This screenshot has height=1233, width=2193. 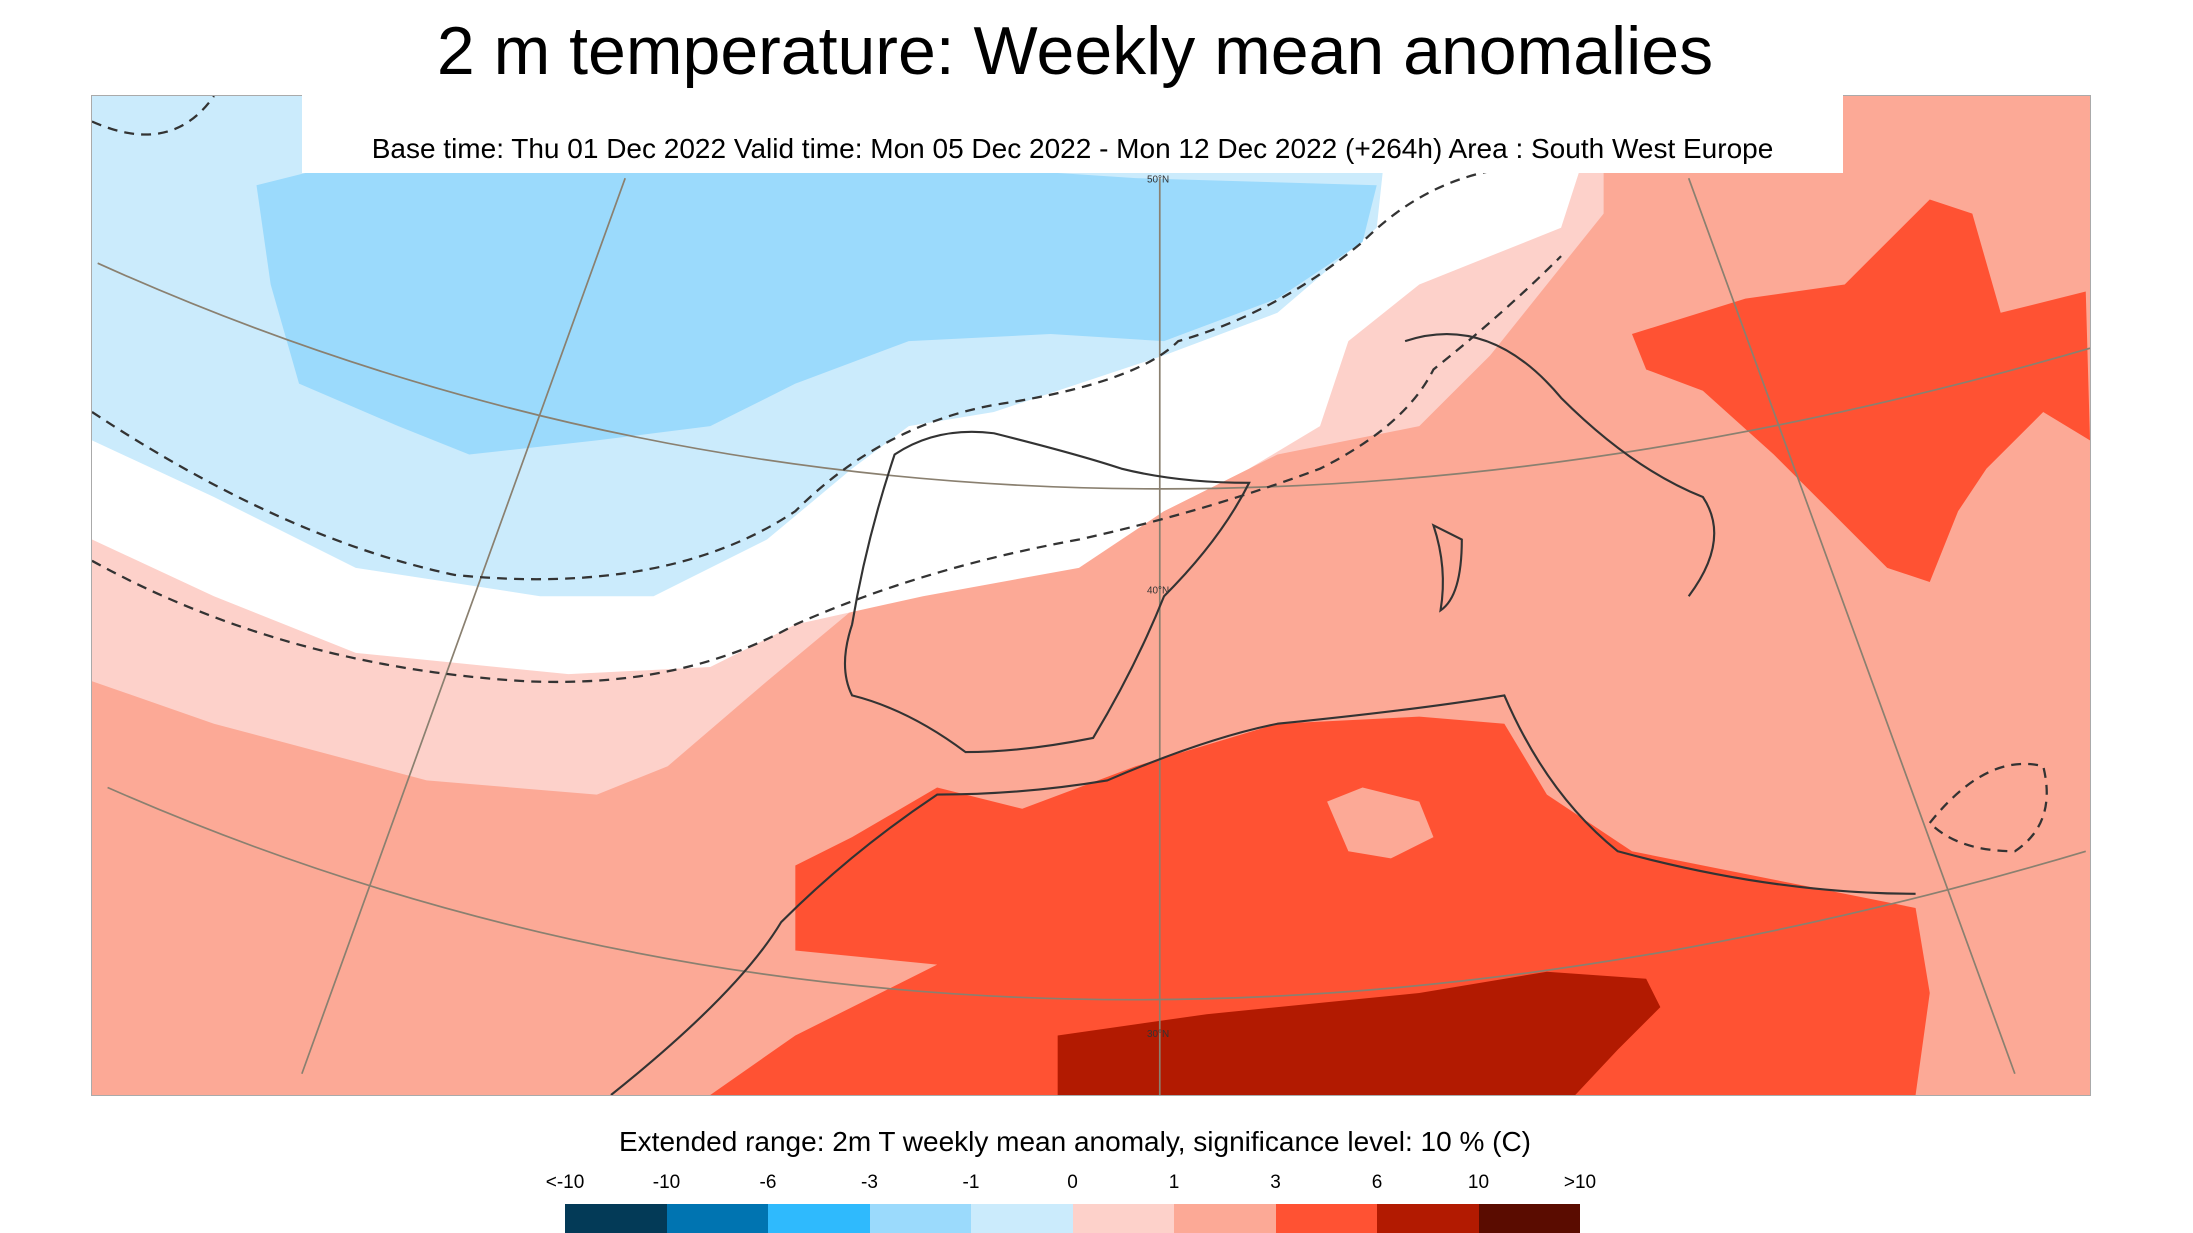 I want to click on legend-label: 3, so click(x=1275, y=1182).